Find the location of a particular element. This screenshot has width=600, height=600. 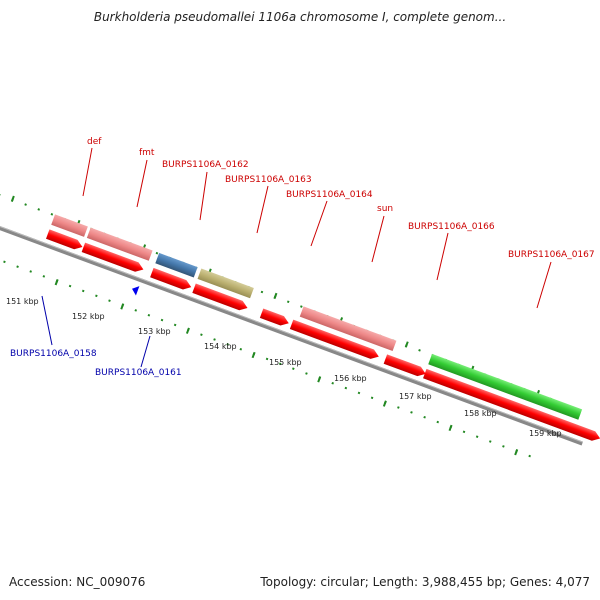

gene-label-burps1106a-0166: BURPS1106A_0166 is located at coordinates (451, 227).